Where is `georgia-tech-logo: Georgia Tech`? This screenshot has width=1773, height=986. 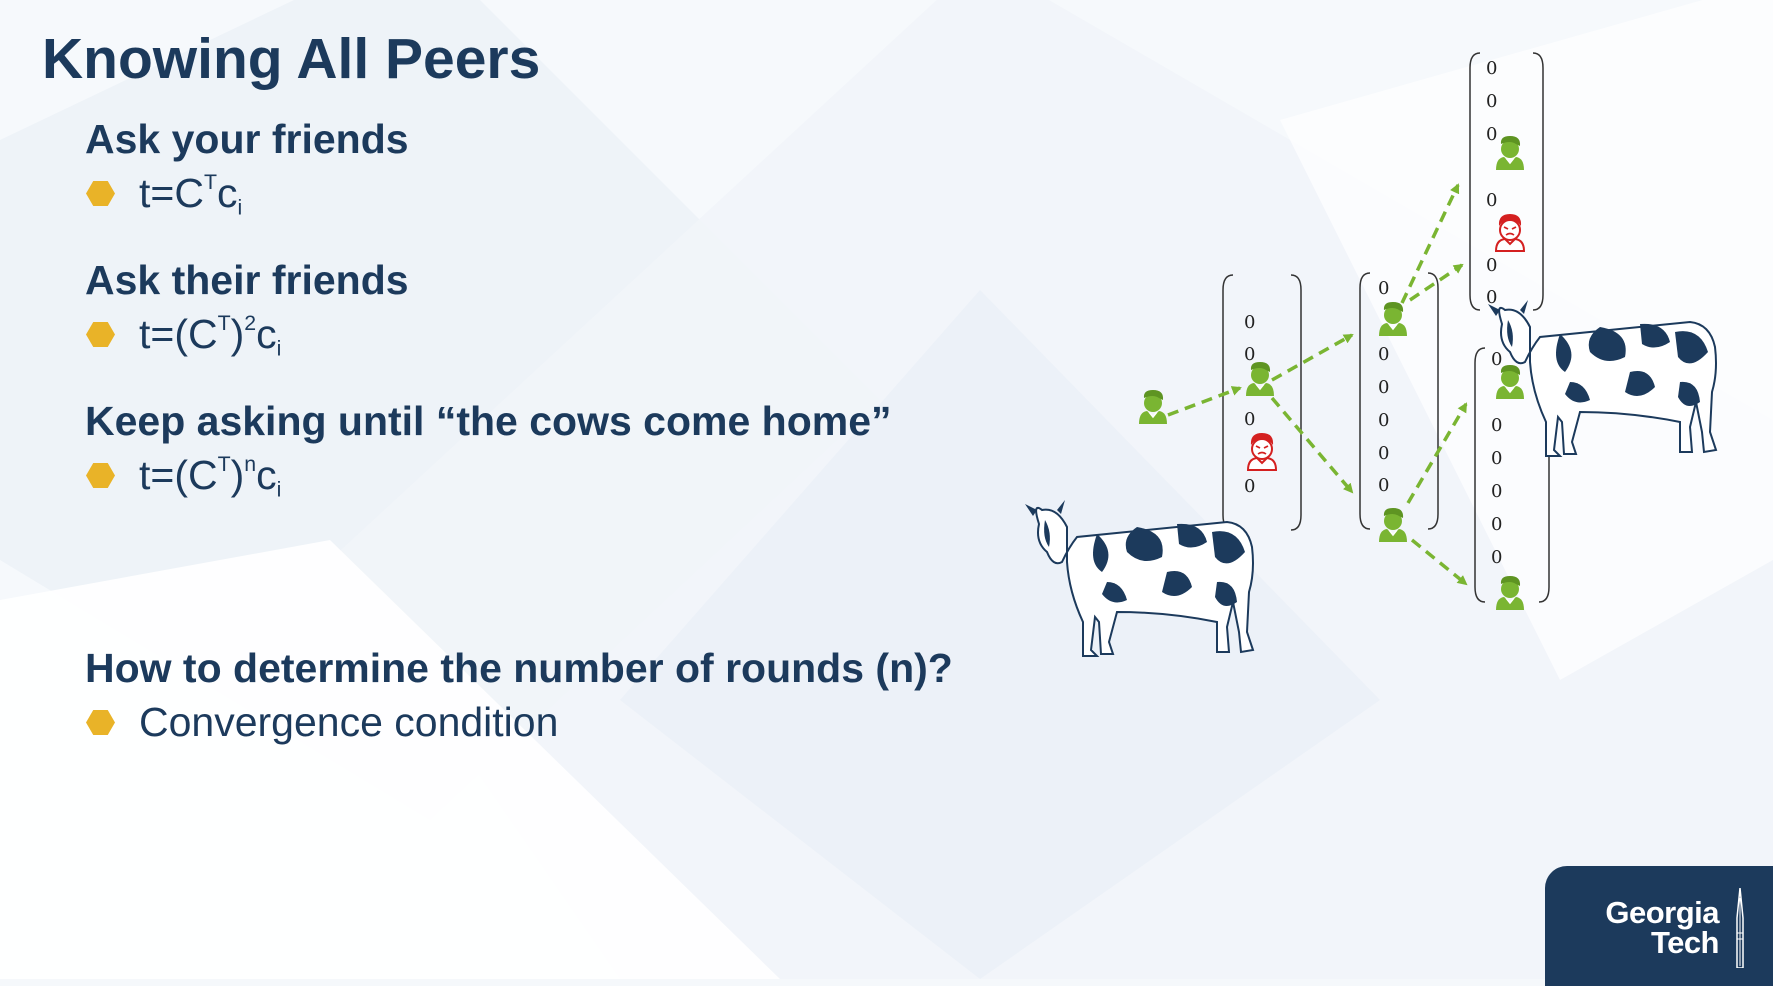
georgia-tech-logo: Georgia Tech is located at coordinates (1659, 926).